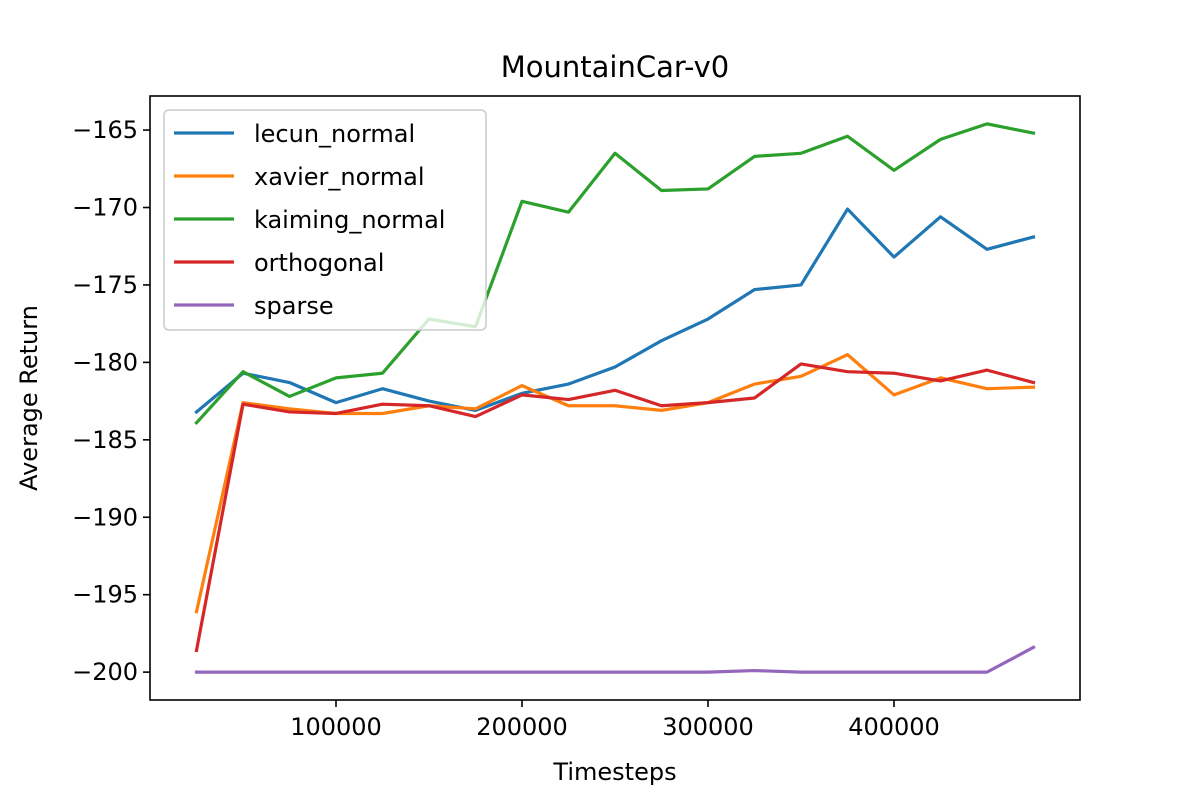 Image resolution: width=1200 pixels, height=800 pixels. Describe the element at coordinates (105, 362) in the screenshot. I see `y-tick-label: −180` at that location.